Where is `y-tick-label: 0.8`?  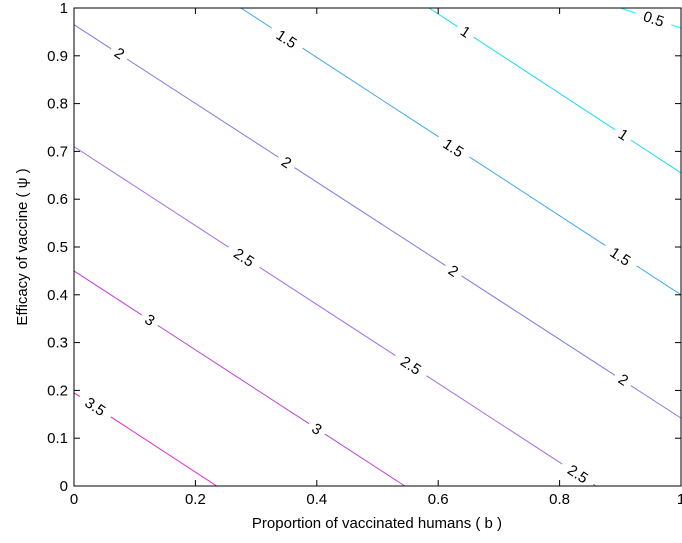 y-tick-label: 0.8 is located at coordinates (57, 104).